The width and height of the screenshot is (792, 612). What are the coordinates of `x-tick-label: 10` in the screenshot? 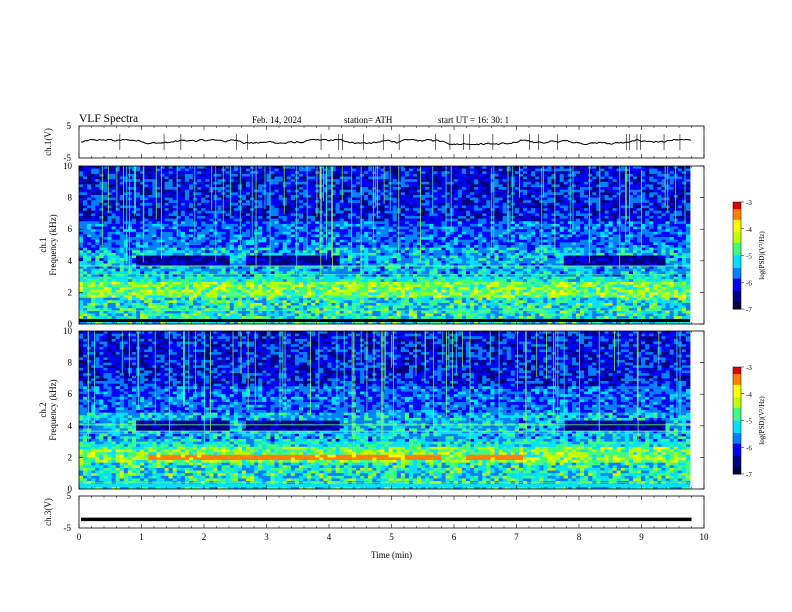 It's located at (705, 537).